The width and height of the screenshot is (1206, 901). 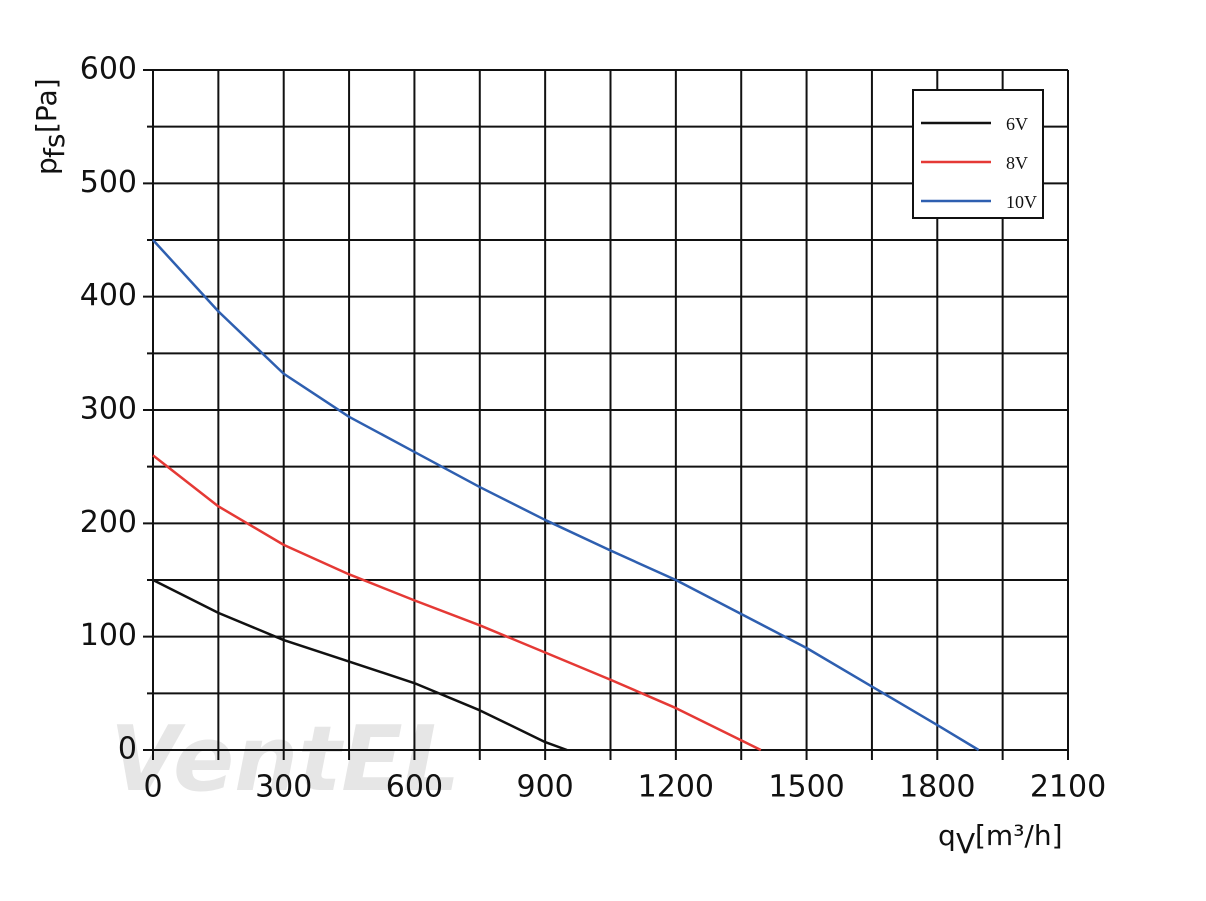 What do you see at coordinates (108, 295) in the screenshot?
I see `y-tick-label: 400` at bounding box center [108, 295].